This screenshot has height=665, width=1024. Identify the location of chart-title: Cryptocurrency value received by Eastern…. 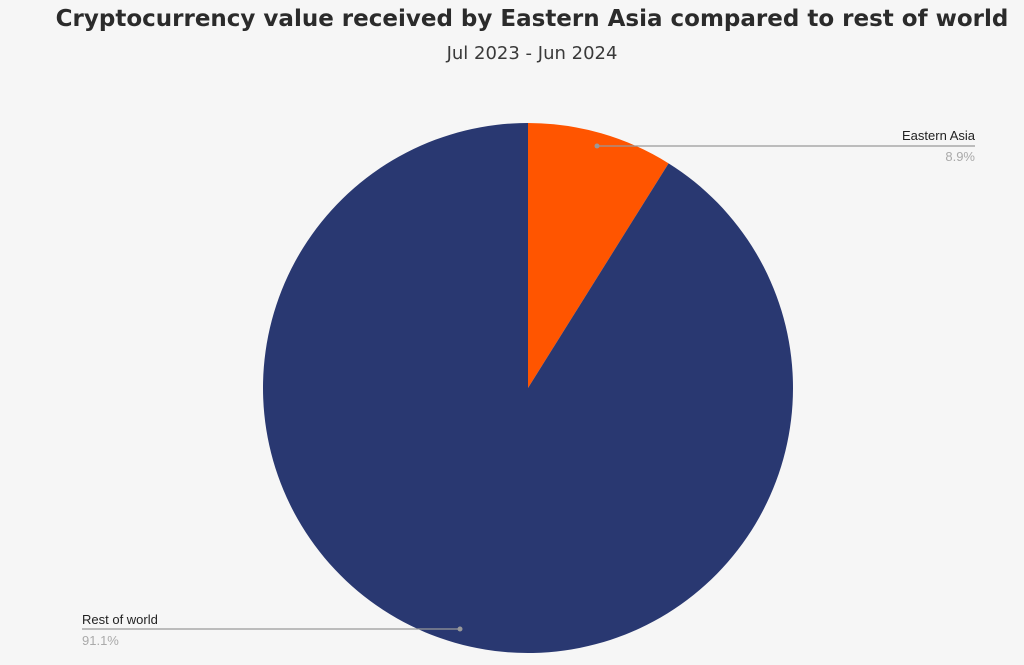
(532, 19).